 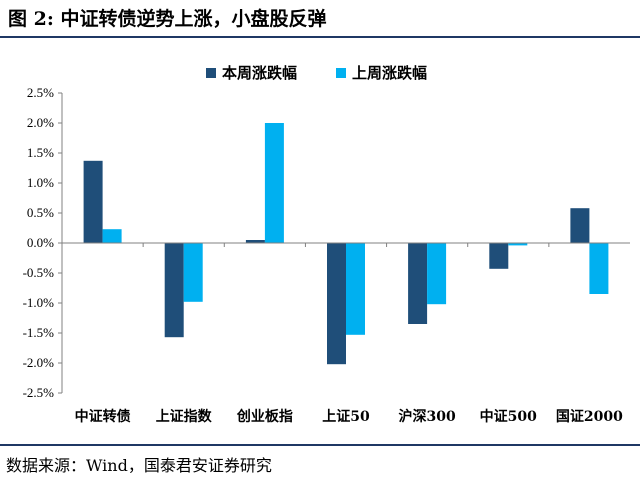 I want to click on y-tick-label: 2.5%, so click(x=40, y=92).